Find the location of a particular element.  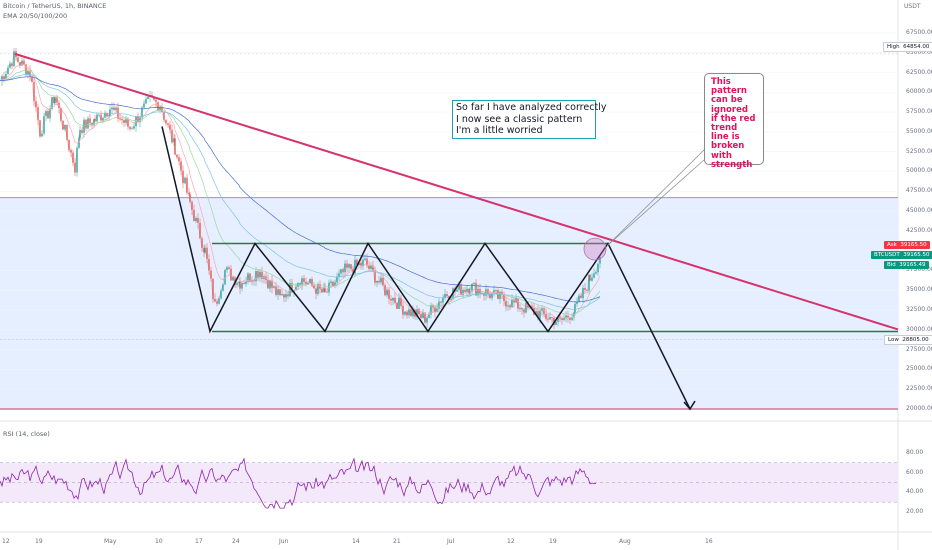

price-tick: 55000.00 is located at coordinates (919, 131).